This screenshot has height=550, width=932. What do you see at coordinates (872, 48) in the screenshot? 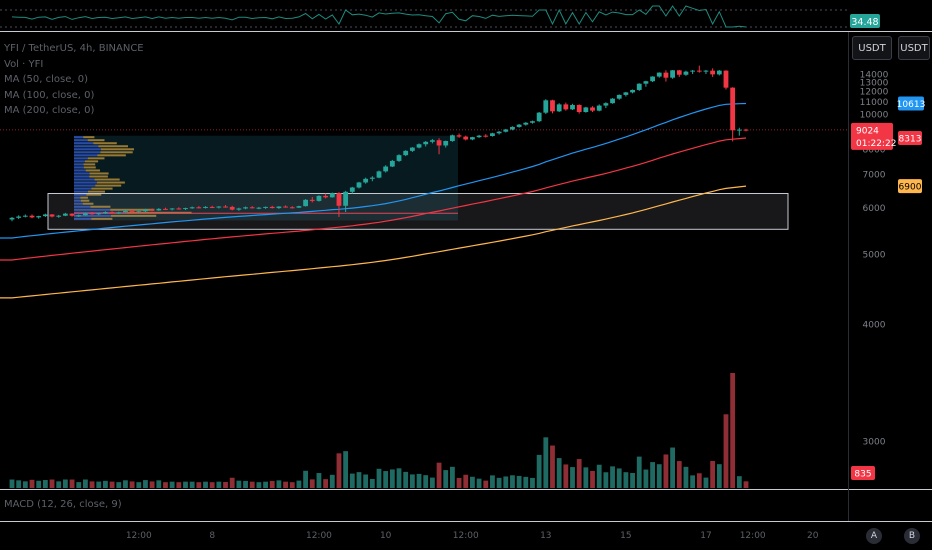
I see `currency-unit-button-left: USDT` at bounding box center [872, 48].